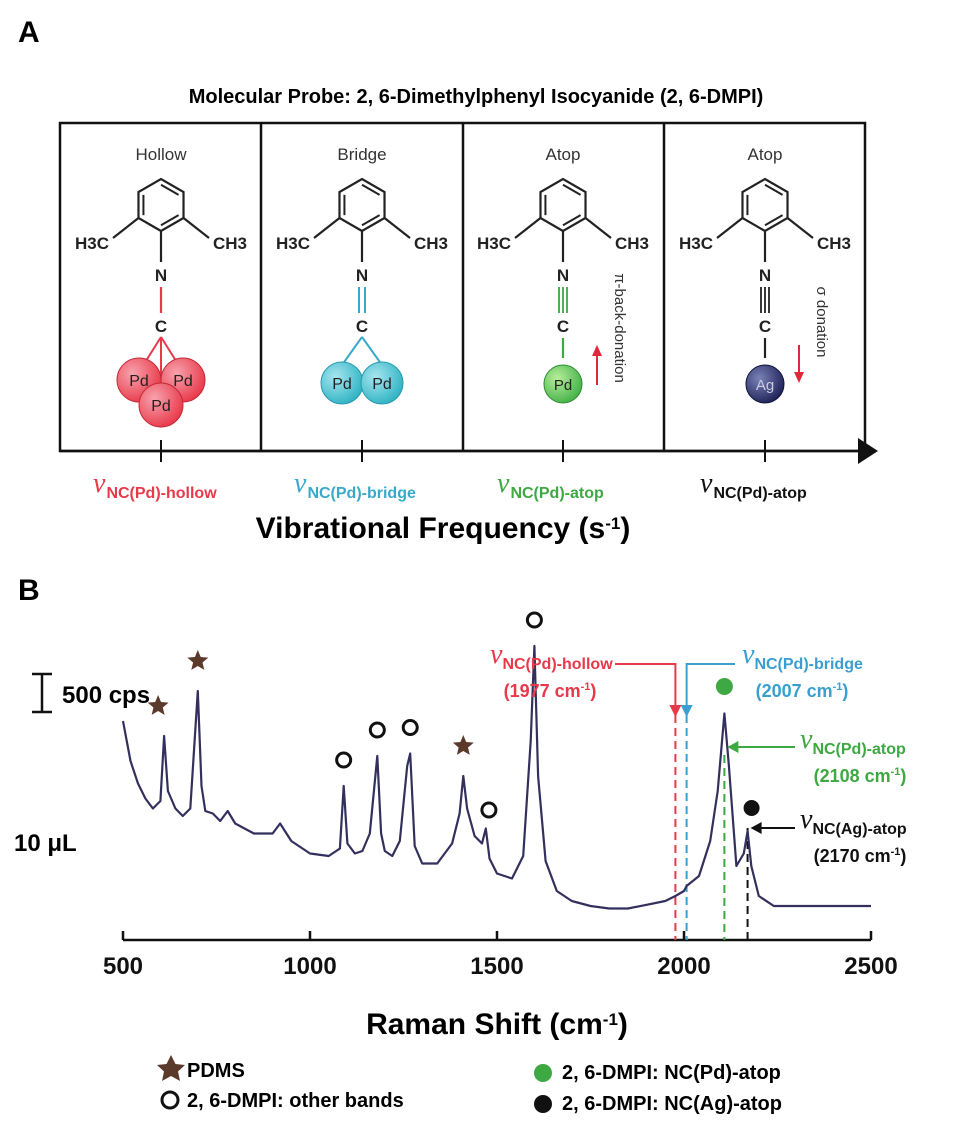 This screenshot has height=1147, width=953. I want to click on legend-star-icon, so click(171, 1068).